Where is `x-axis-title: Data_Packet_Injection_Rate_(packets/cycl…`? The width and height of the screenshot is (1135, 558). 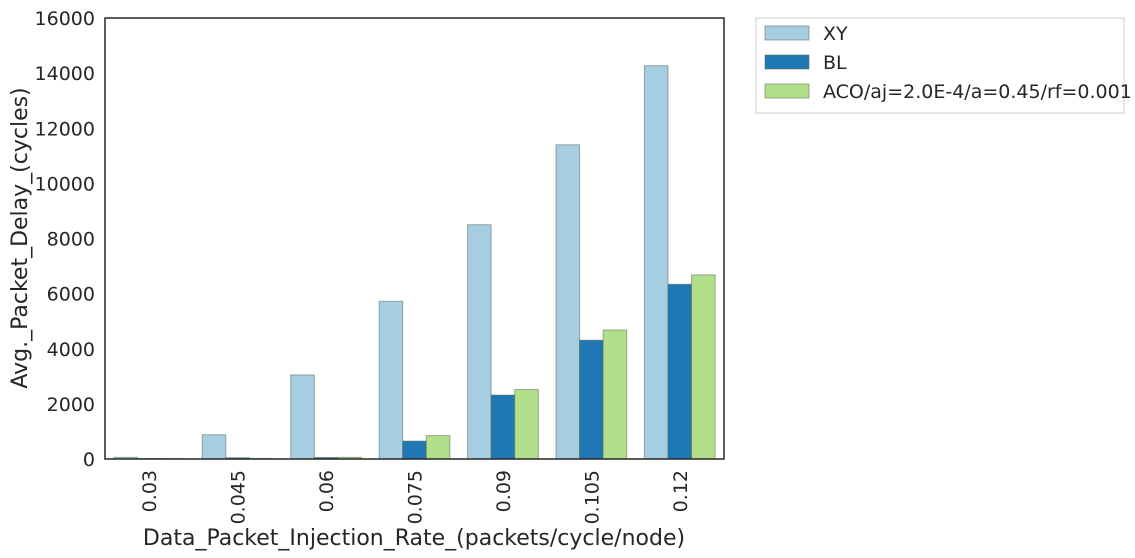
x-axis-title: Data_Packet_Injection_Rate_(packets/cycl… is located at coordinates (414, 538).